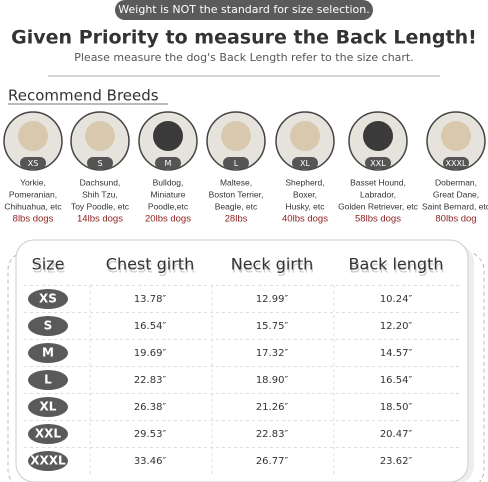 Image resolution: width=488 pixels, height=482 pixels. I want to click on size-tag: L, so click(236, 163).